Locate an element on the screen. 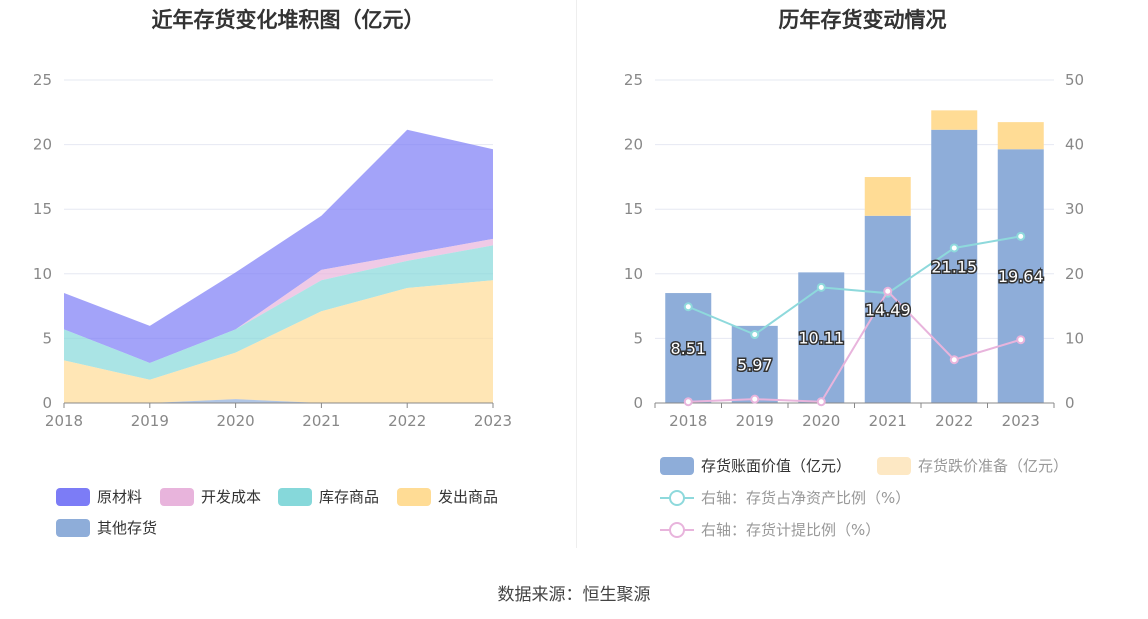  bar-data-label: 19.64 is located at coordinates (1021, 276).